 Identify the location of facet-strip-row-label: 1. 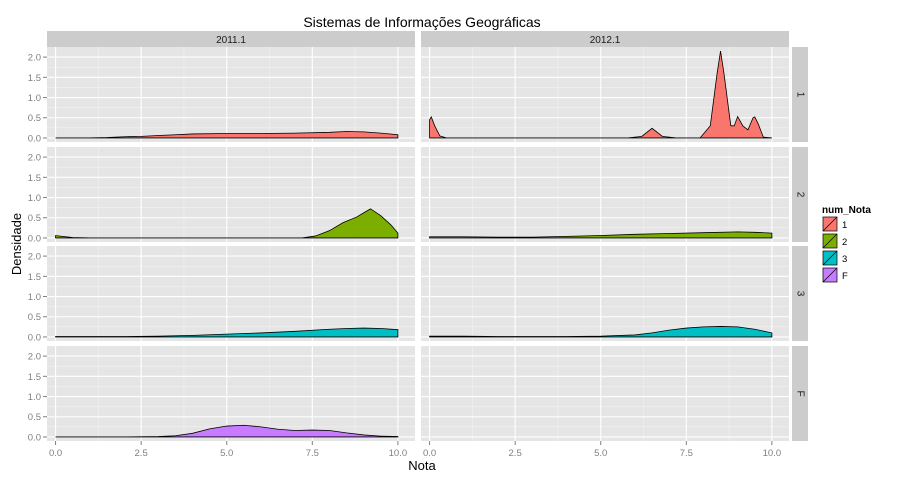
(799, 95).